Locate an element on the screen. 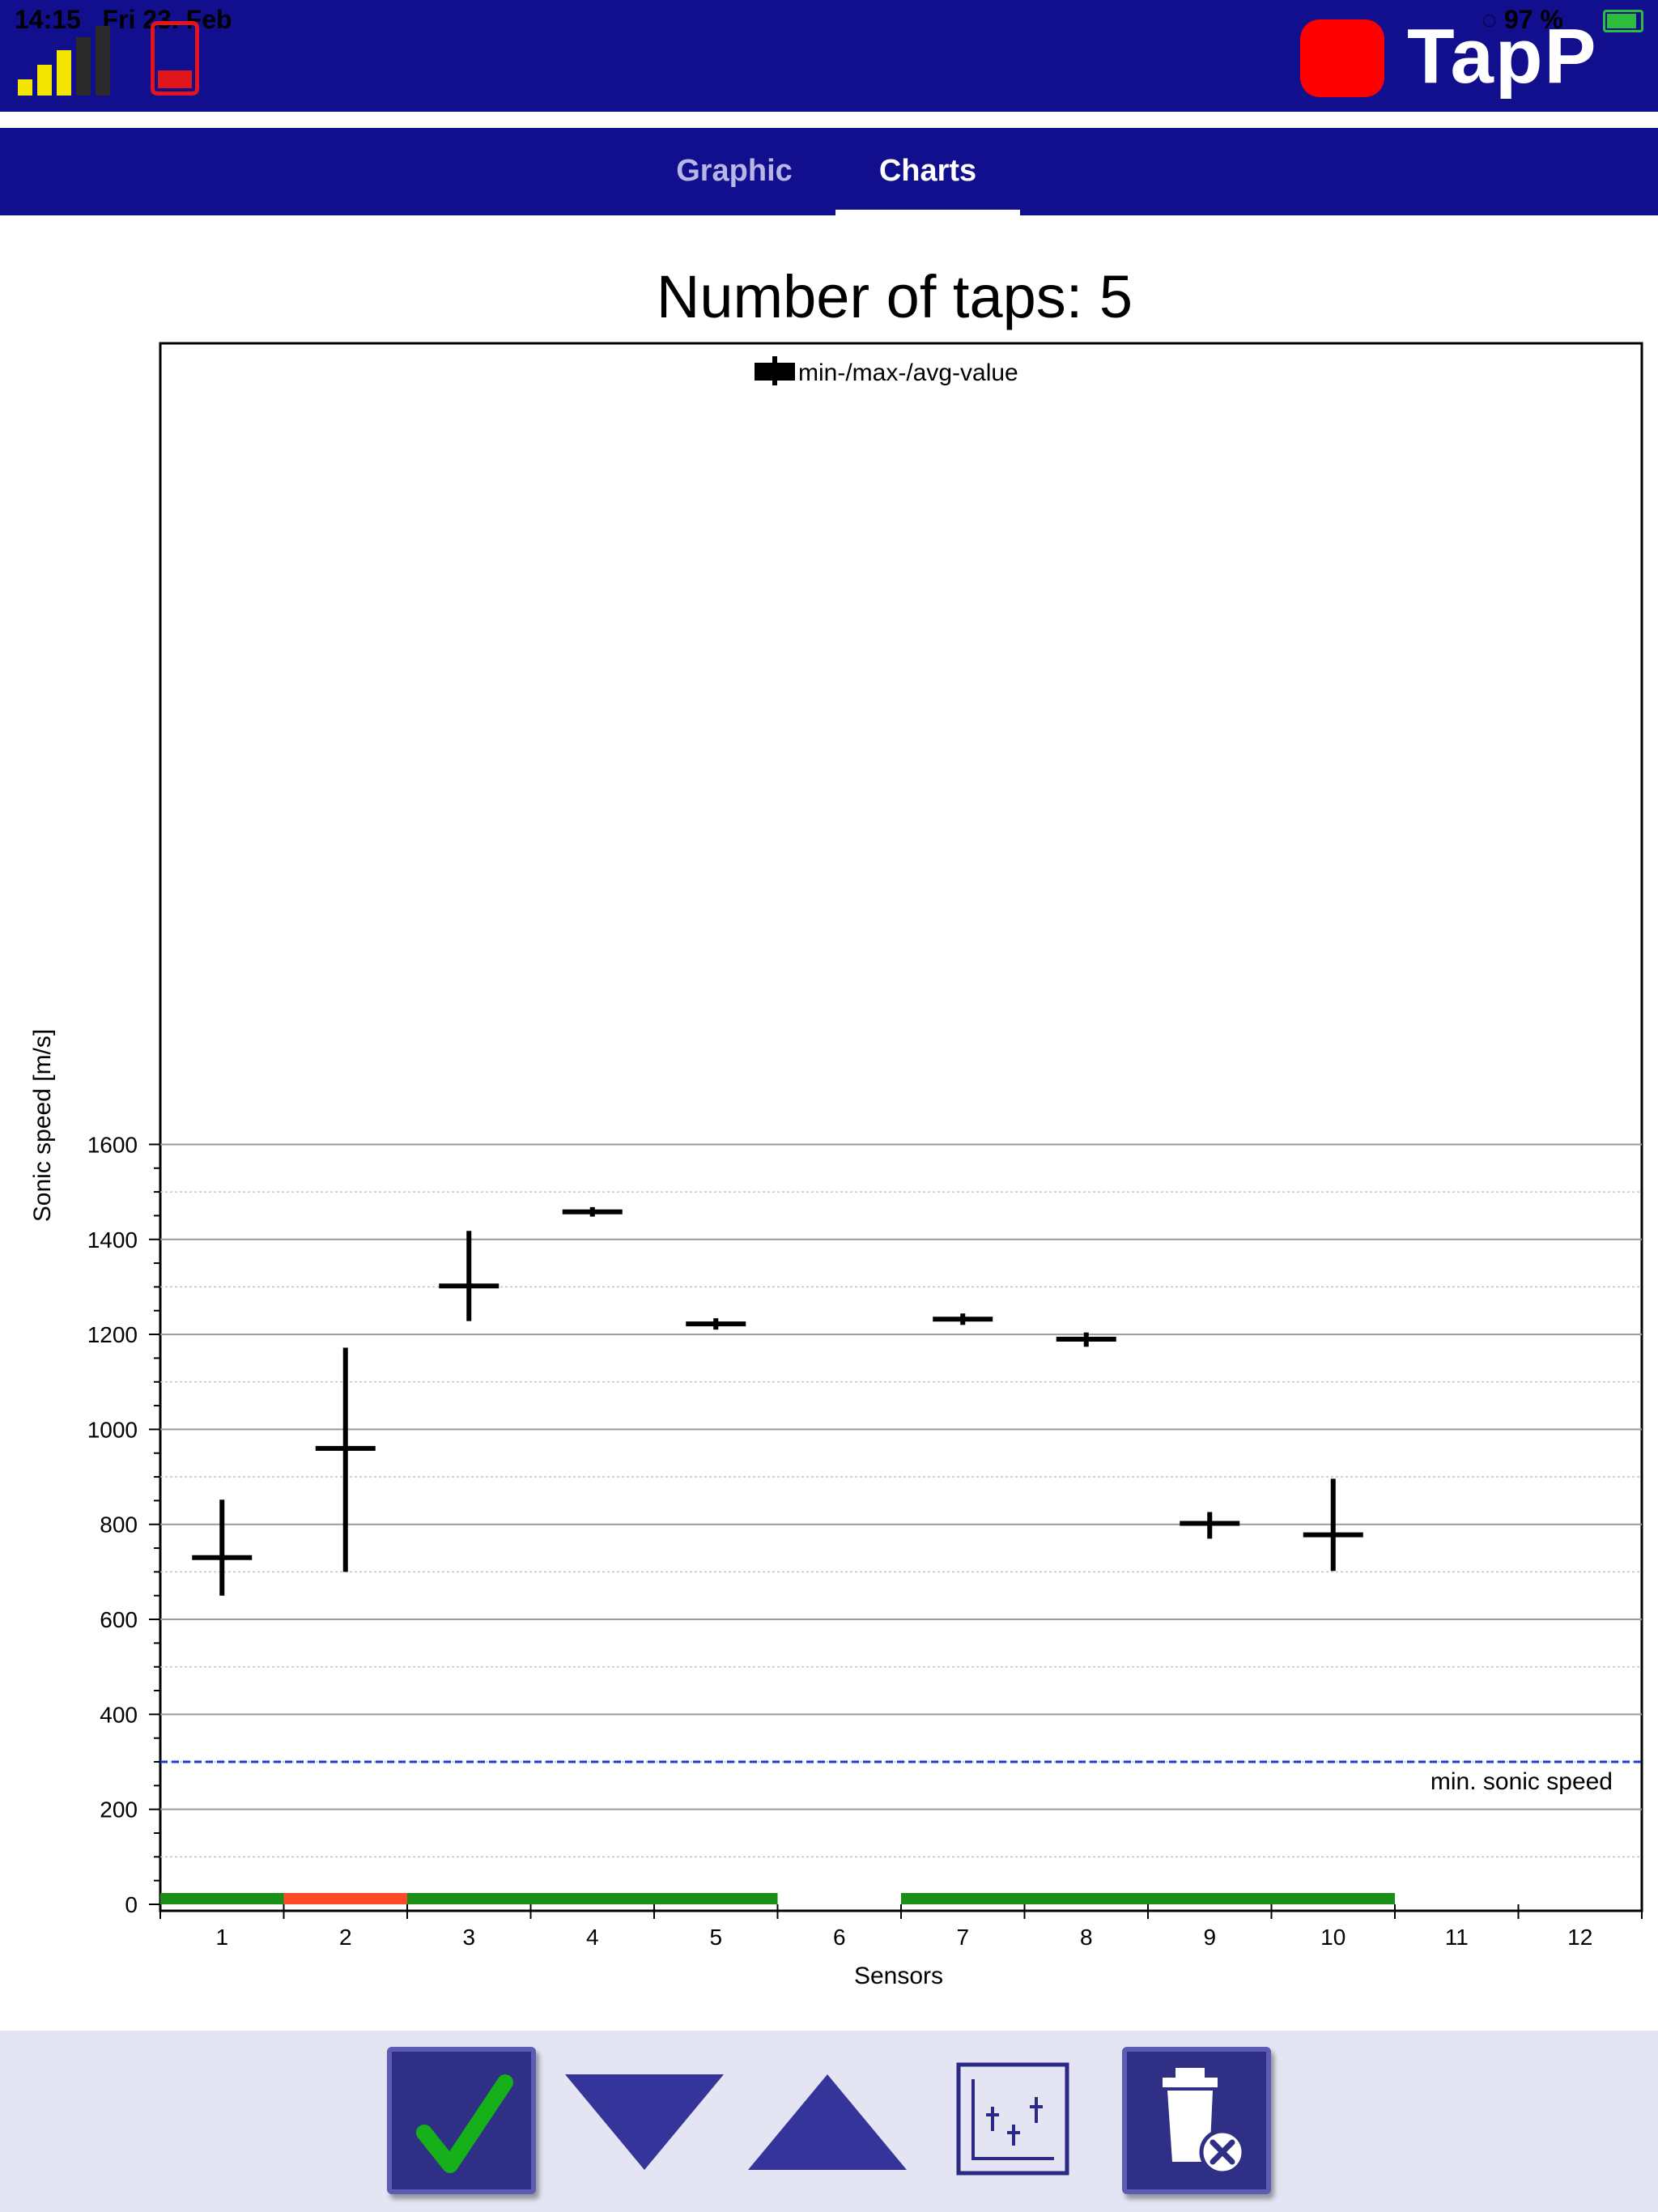 The height and width of the screenshot is (2212, 1658). status-battery: ◌ 97 % is located at coordinates (1522, 20).